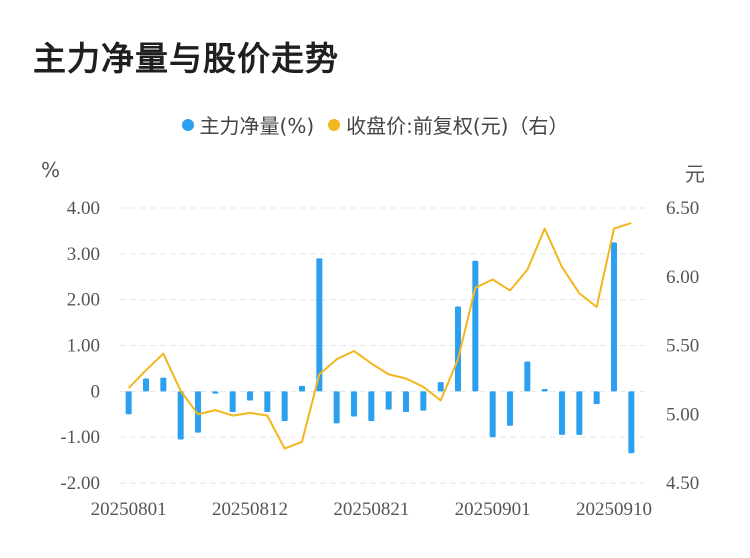  What do you see at coordinates (682, 277) in the screenshot?
I see `y-right-tick-label: 6.00` at bounding box center [682, 277].